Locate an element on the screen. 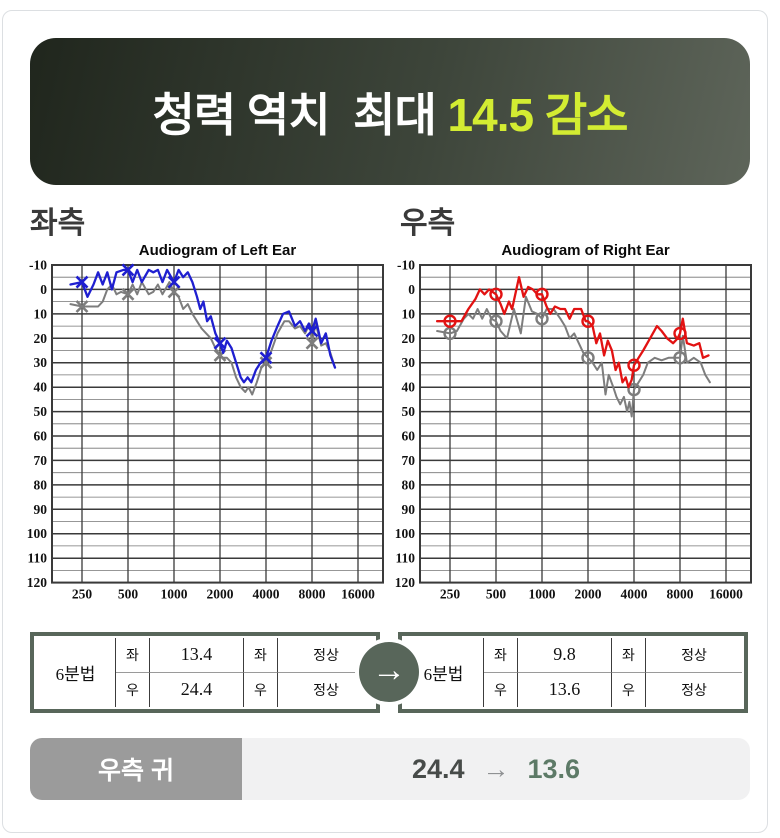  threshold-value: 9.8 is located at coordinates (565, 655).